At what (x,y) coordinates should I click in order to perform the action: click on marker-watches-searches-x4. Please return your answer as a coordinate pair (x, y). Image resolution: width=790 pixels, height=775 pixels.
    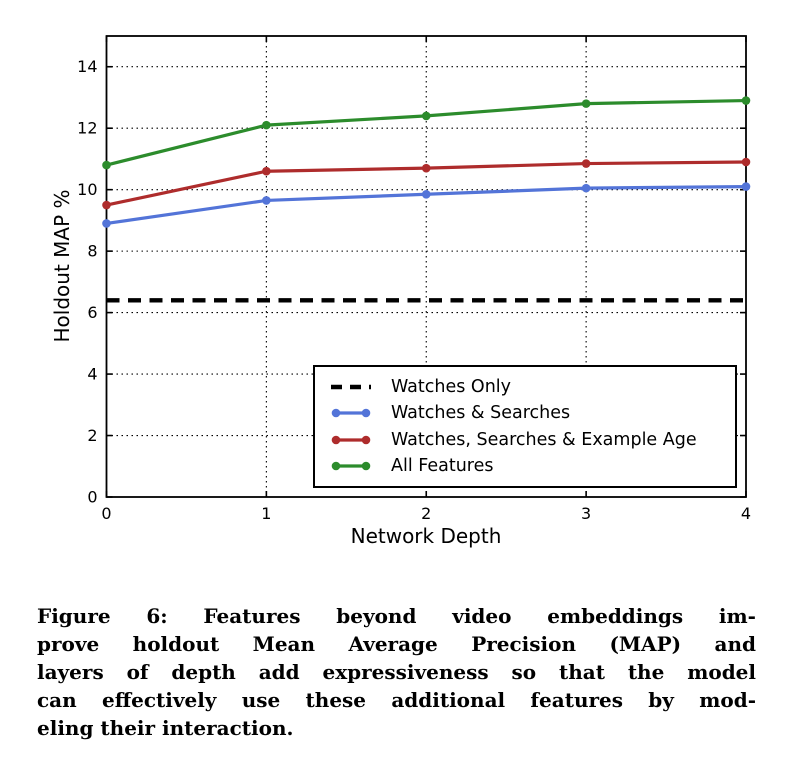
    Looking at the image, I should click on (746, 186).